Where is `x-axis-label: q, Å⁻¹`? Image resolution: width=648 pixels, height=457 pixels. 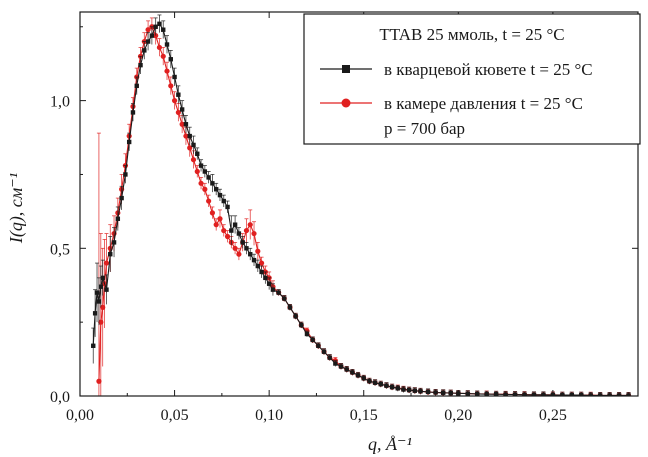 x-axis-label: q, Å⁻¹ is located at coordinates (390, 444).